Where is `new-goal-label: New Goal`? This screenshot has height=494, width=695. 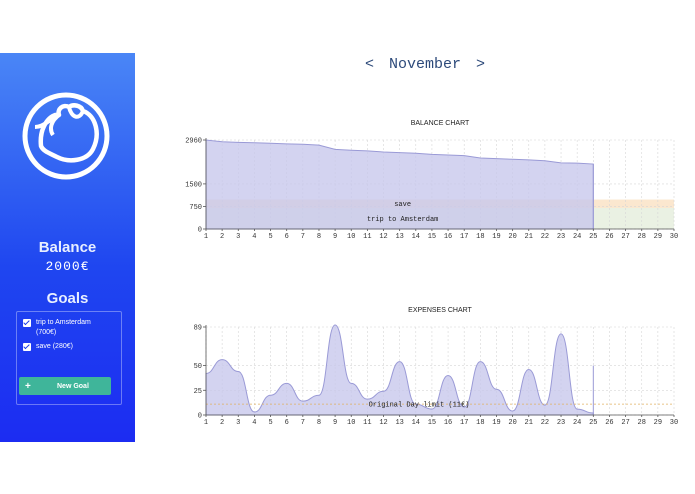
new-goal-label: New Goal is located at coordinates (73, 386).